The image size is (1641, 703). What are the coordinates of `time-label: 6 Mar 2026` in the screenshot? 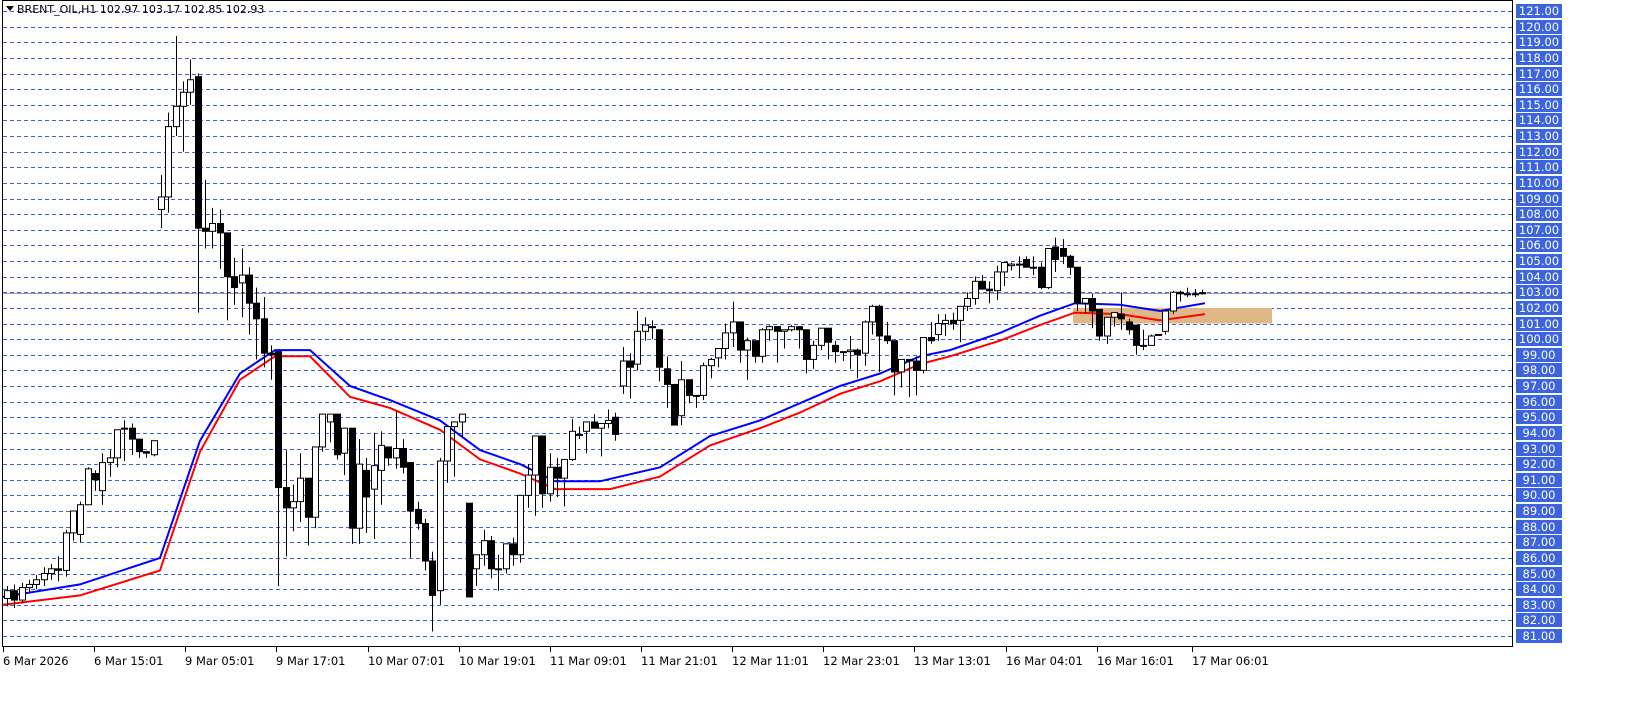 It's located at (36, 661).